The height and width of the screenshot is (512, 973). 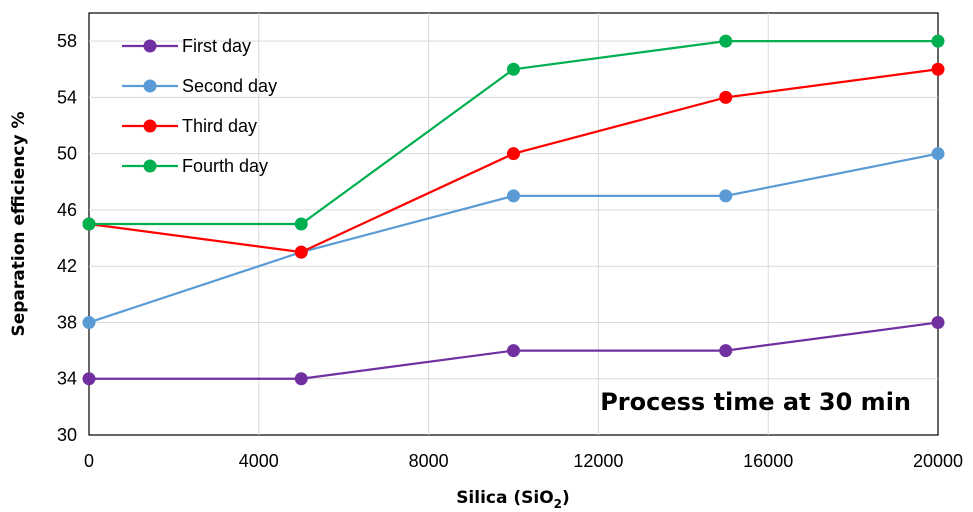 I want to click on legend-label: Fourth day, so click(x=225, y=166).